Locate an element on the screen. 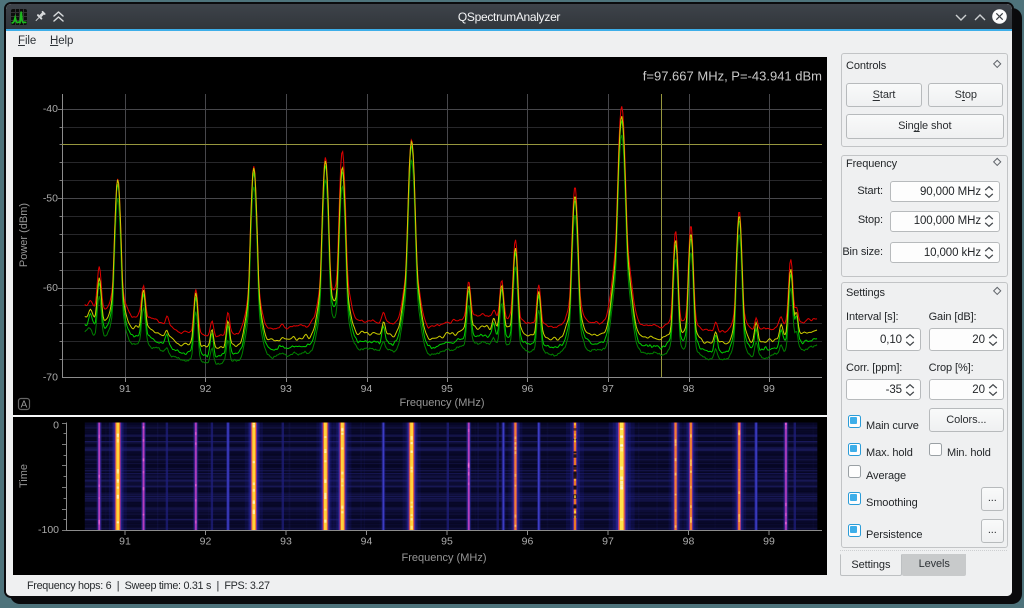  svg-text: -50 is located at coordinates (50, 199).